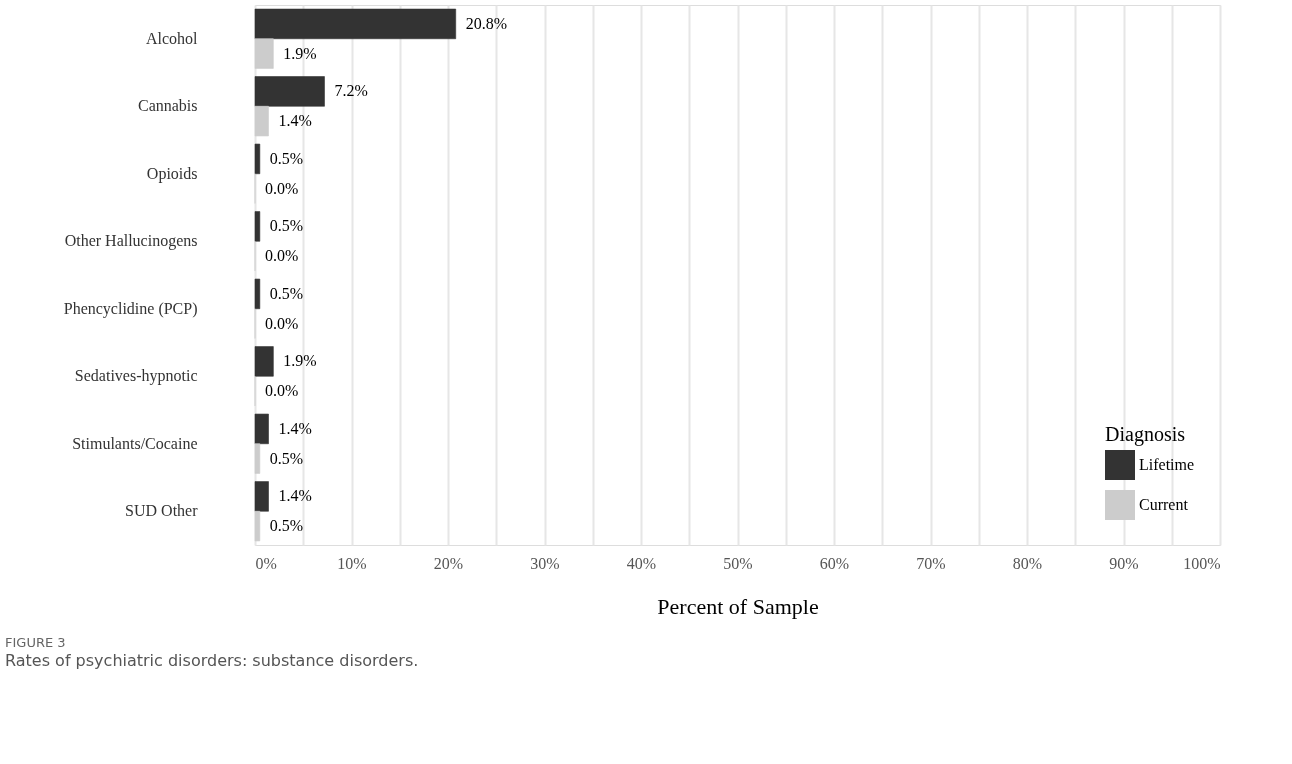  Describe the element at coordinates (167, 106) in the screenshot. I see `y-tick-label: Cannabis` at that location.